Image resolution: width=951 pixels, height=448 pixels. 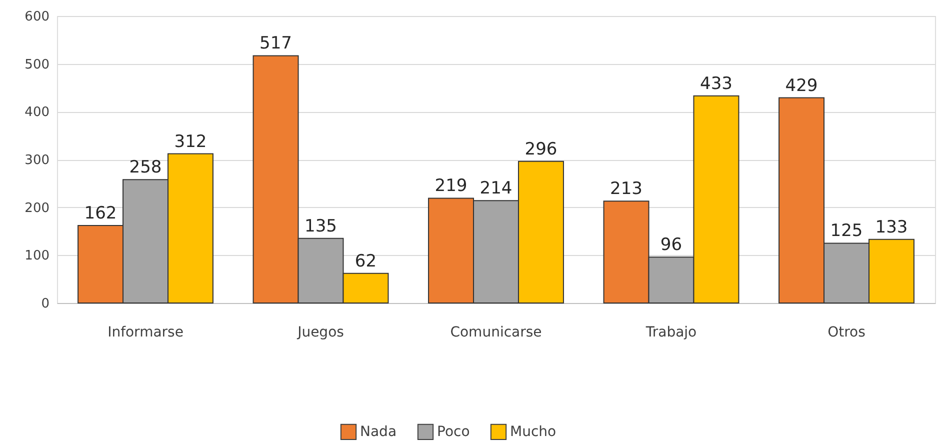 I want to click on legend-label: Poco, so click(x=453, y=432).